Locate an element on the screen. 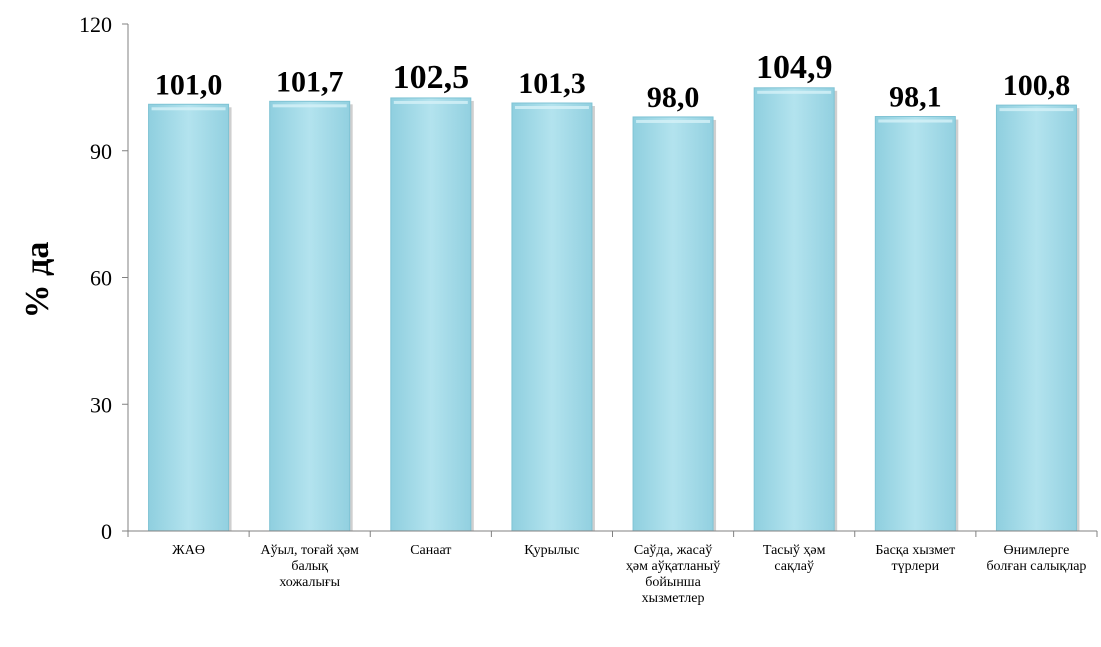 This screenshot has width=1101, height=647. bar-value-label: 104,9 is located at coordinates (794, 67).